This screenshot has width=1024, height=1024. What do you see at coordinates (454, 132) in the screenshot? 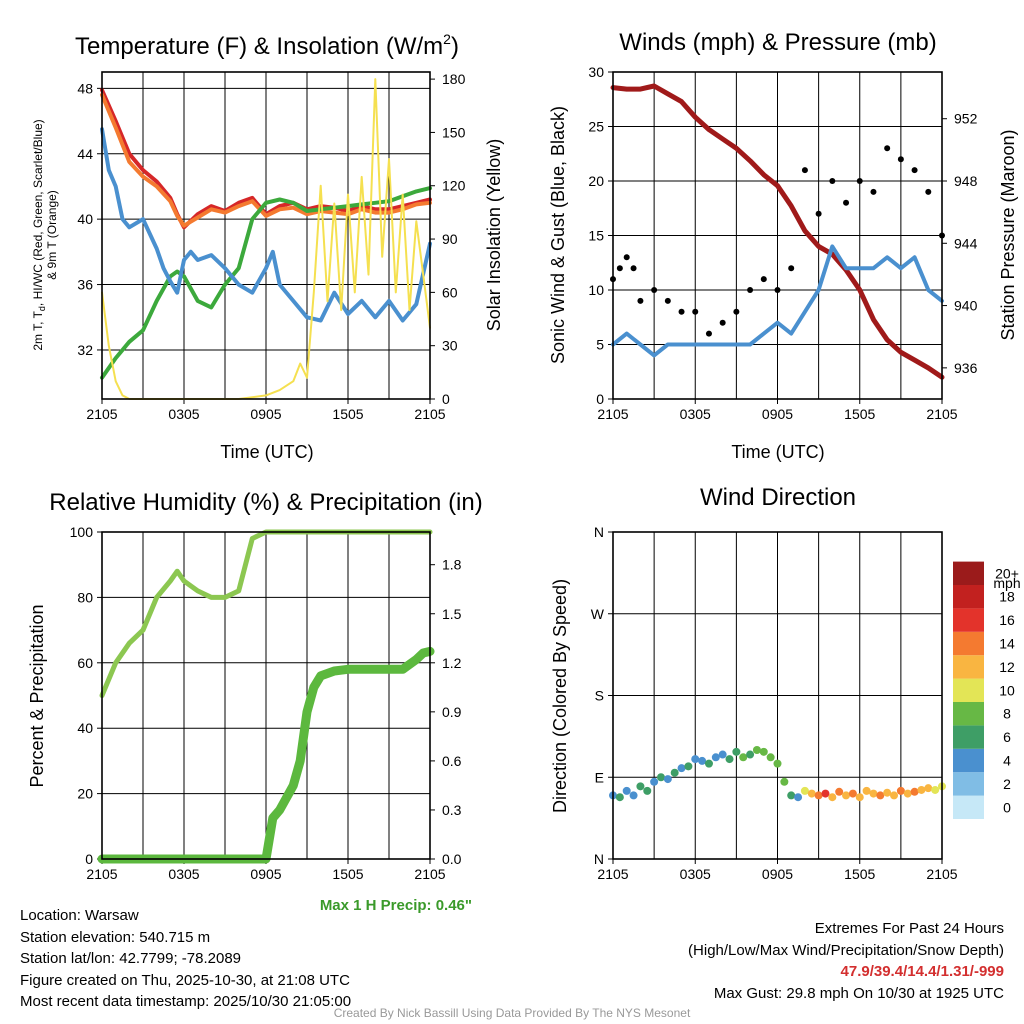
I see `y-right-tick-label: 150` at bounding box center [454, 132].